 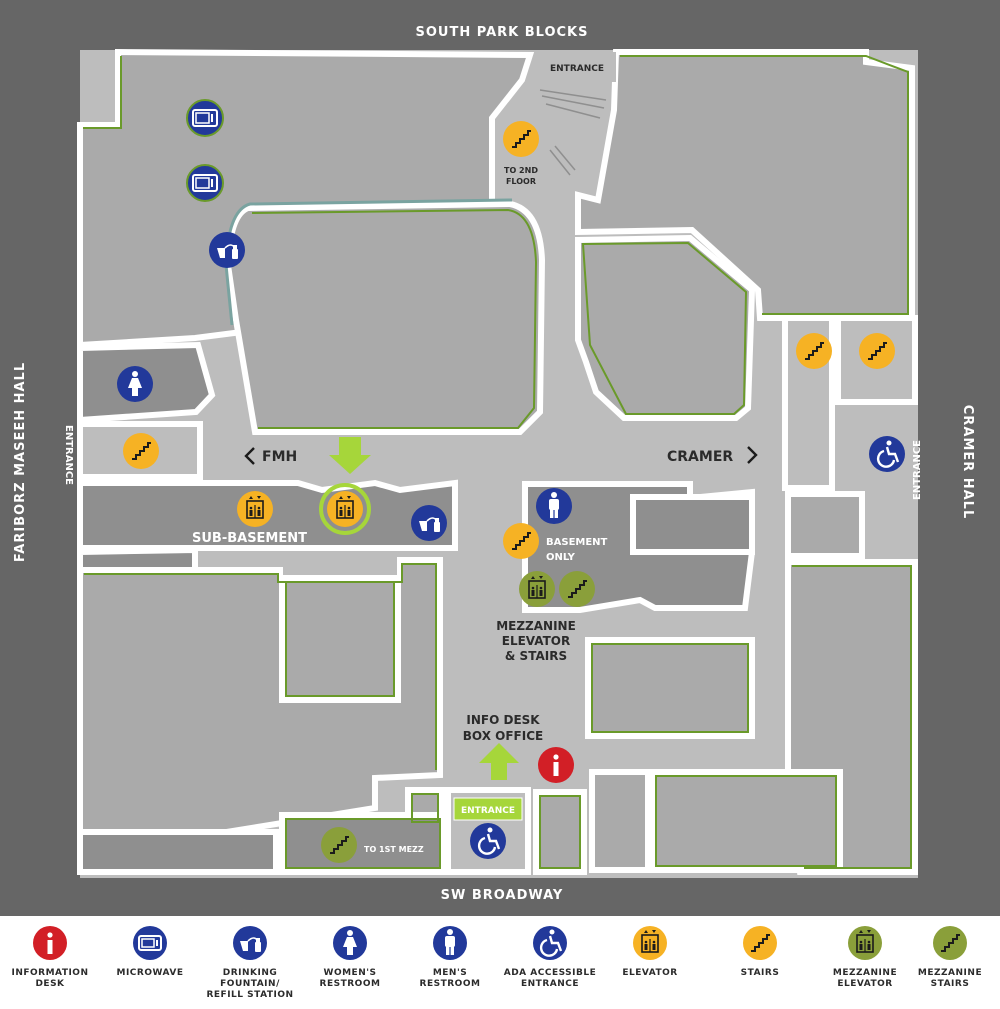 I want to click on box-office-label: BOX OFFICE, so click(x=503, y=736).